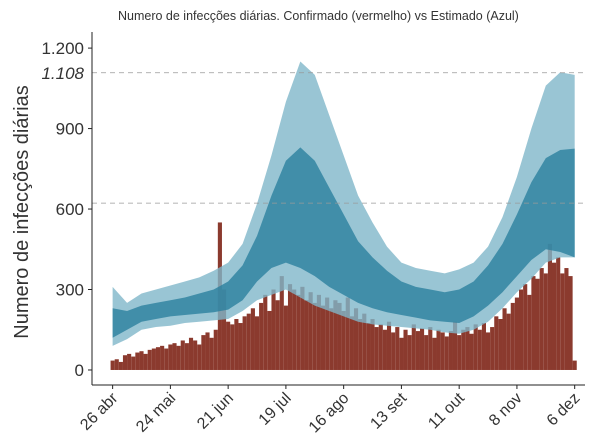 The image size is (595, 442). Describe the element at coordinates (446, 410) in the screenshot. I see `x-tick-label: 11 out` at that location.